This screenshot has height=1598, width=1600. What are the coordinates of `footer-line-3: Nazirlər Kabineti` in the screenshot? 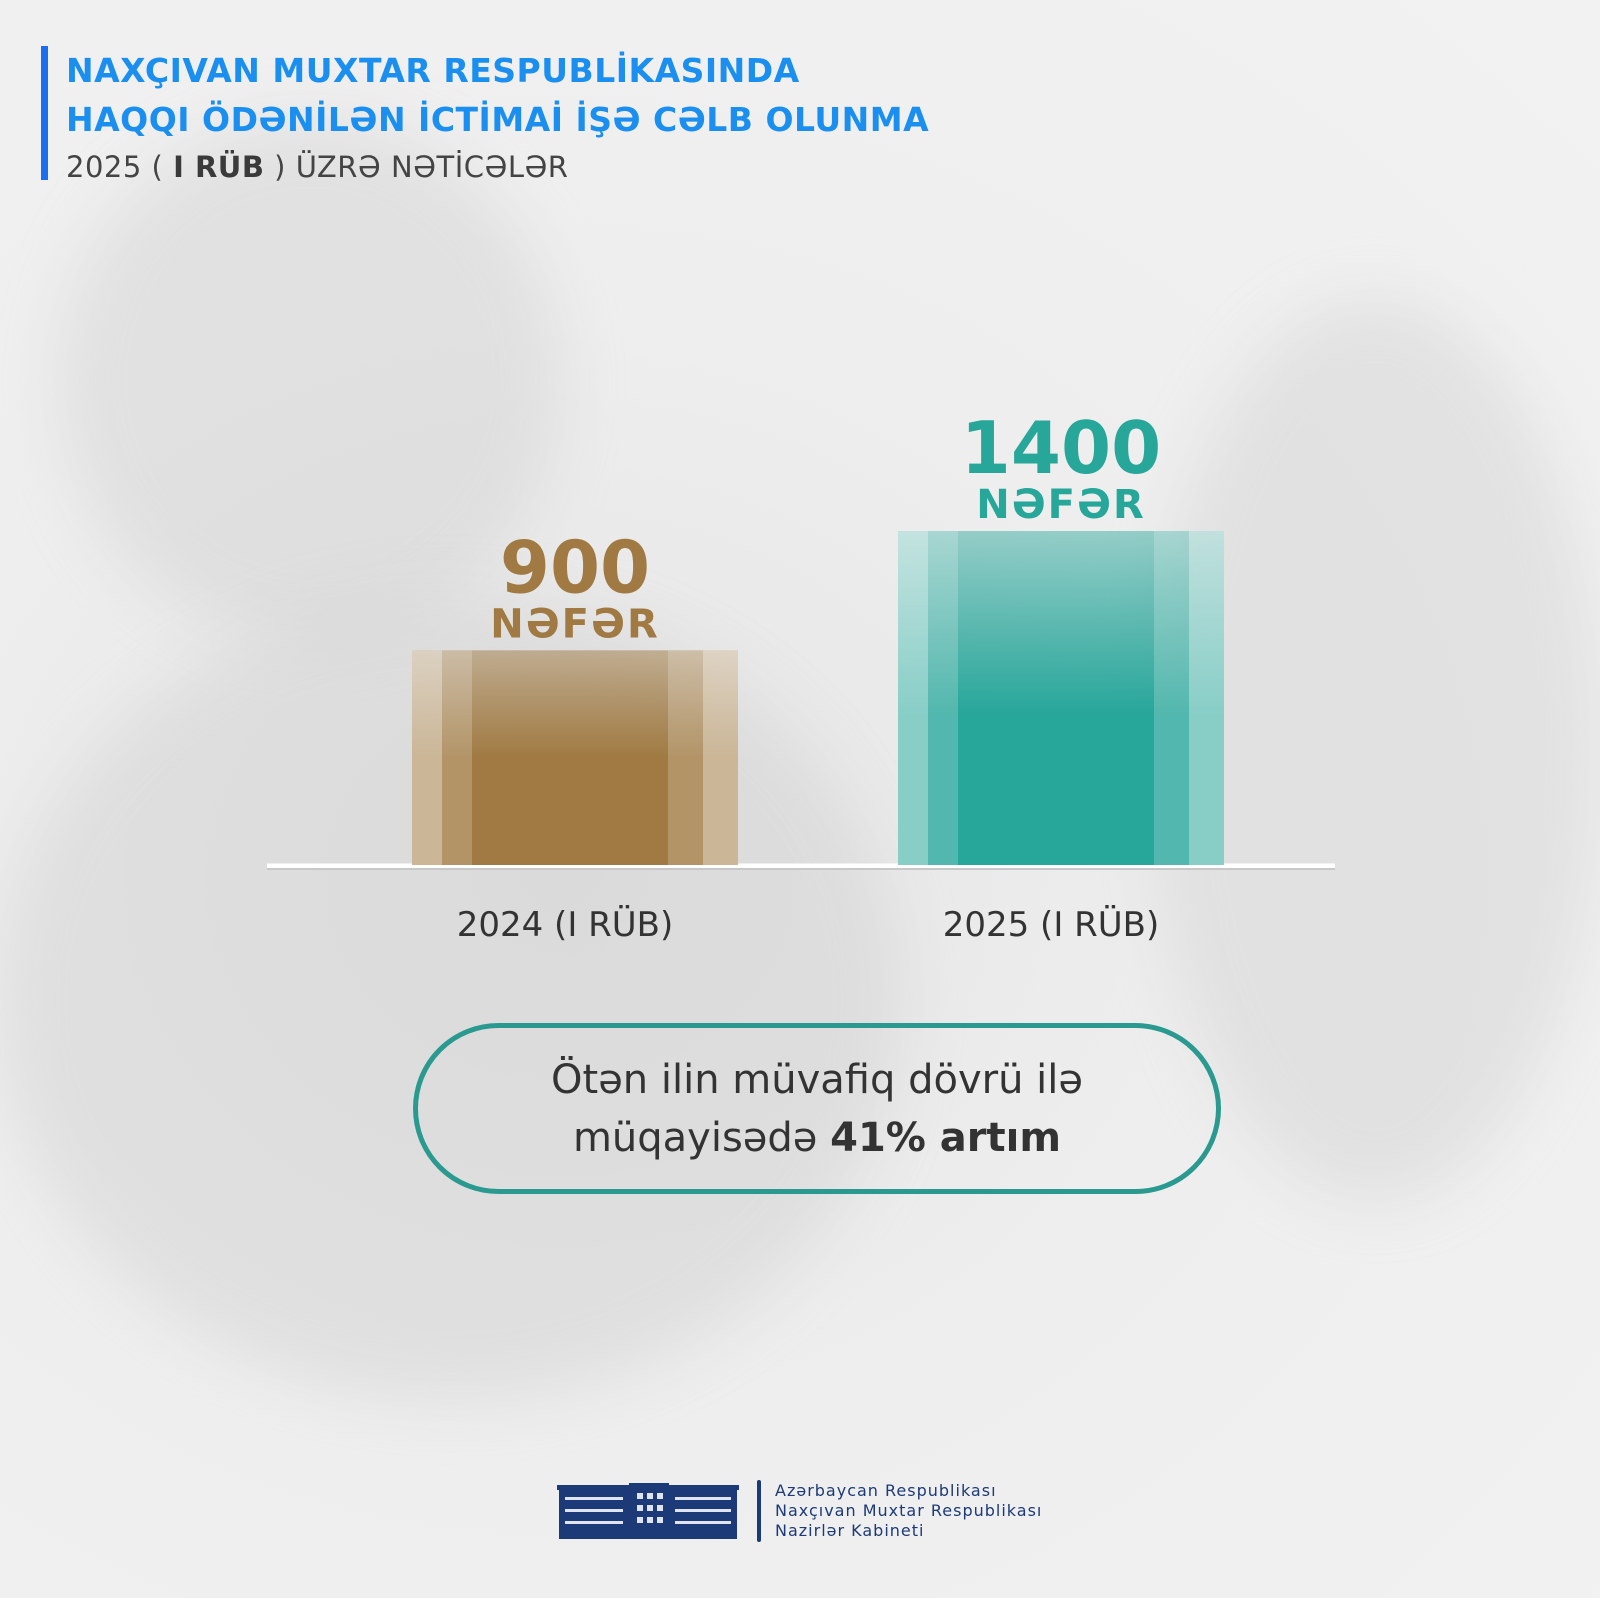 It's located at (850, 1530).